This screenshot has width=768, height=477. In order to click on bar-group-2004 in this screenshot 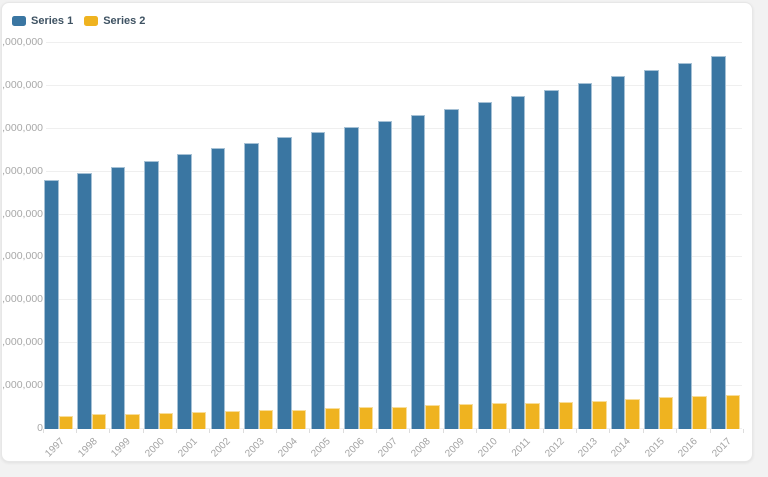, I will do `click(292, 283)`.